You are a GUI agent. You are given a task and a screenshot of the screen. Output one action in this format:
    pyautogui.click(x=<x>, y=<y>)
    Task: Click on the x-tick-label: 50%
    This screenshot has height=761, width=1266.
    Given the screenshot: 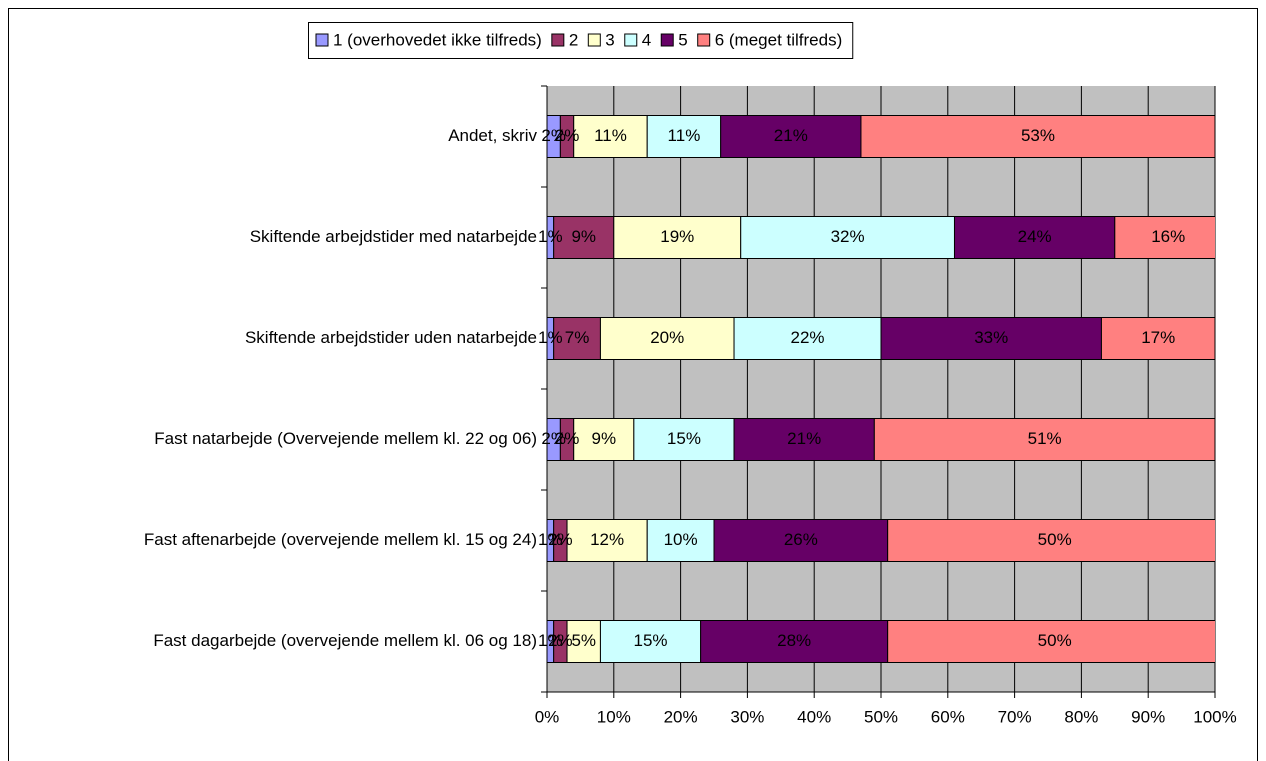 What is the action you would take?
    pyautogui.click(x=881, y=716)
    